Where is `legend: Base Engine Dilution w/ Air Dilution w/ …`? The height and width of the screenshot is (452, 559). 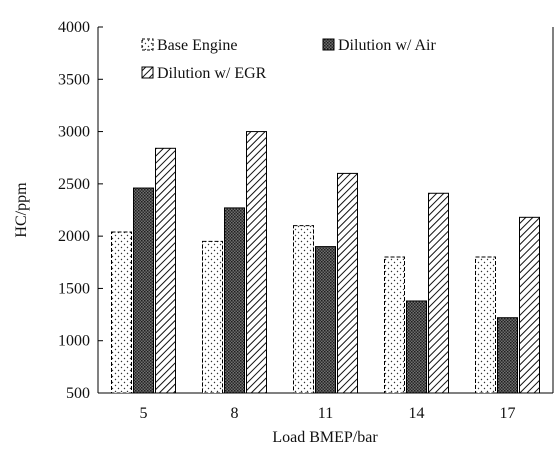
legend: Base Engine Dilution w/ Air Dilution w/ … is located at coordinates (288, 59).